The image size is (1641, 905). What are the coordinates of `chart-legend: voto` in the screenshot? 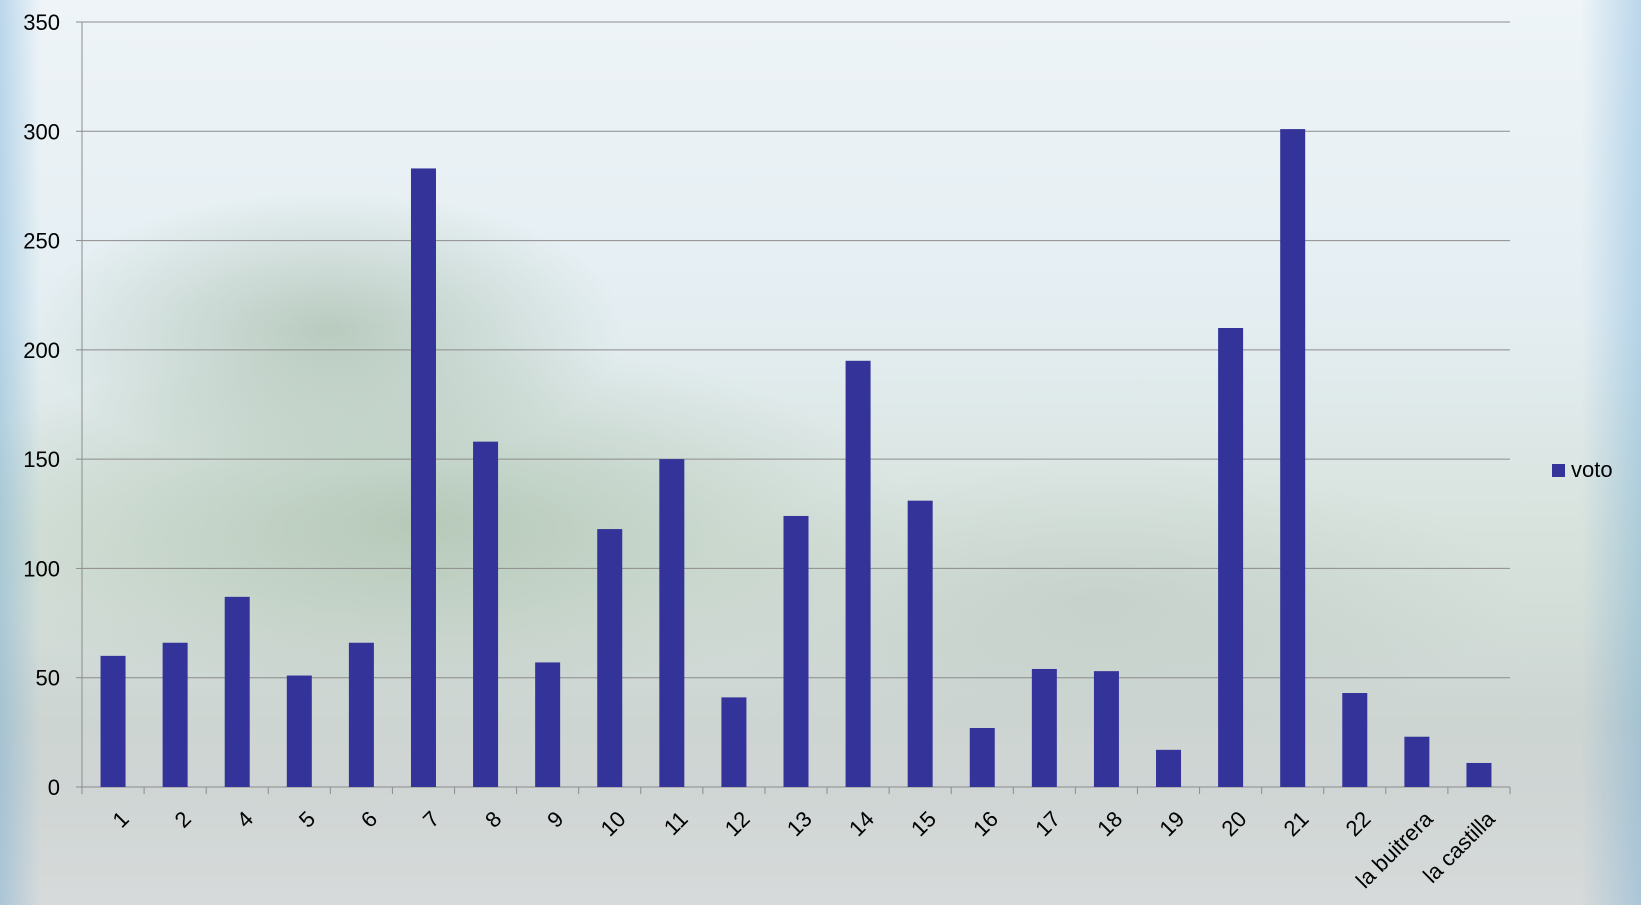 It's located at (1582, 470).